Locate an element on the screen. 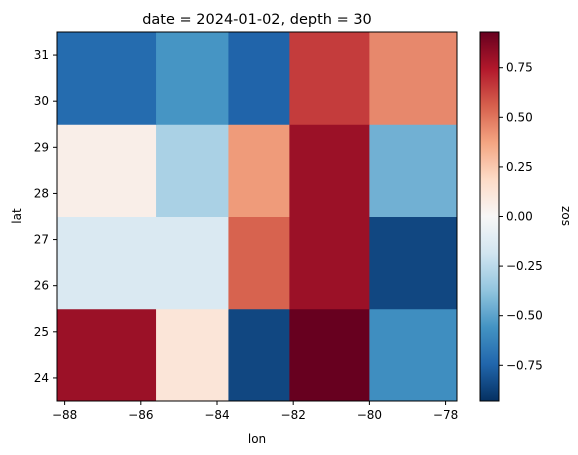 Image resolution: width=578 pixels, height=455 pixels. y-tick-label: 29 is located at coordinates (41, 147).